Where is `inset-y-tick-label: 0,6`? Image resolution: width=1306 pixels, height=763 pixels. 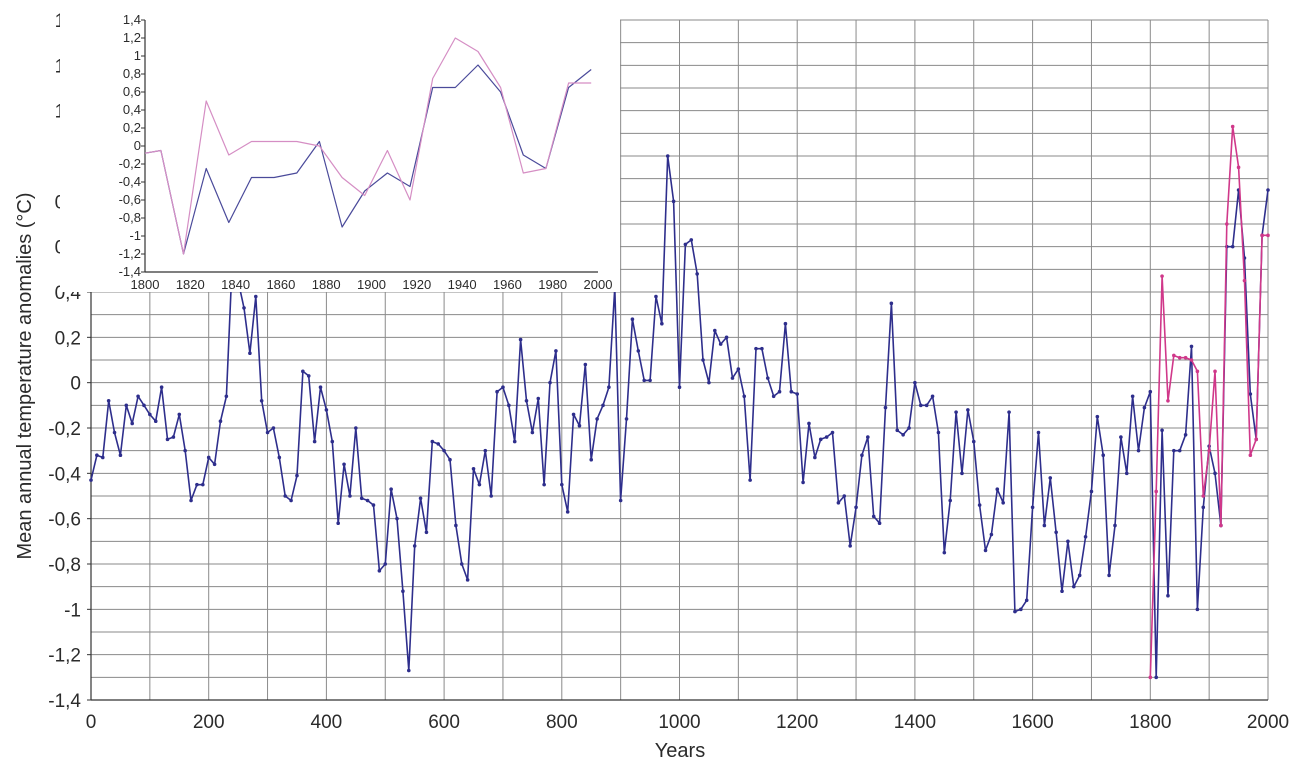
inset-y-tick-label: 0,6 is located at coordinates (132, 91).